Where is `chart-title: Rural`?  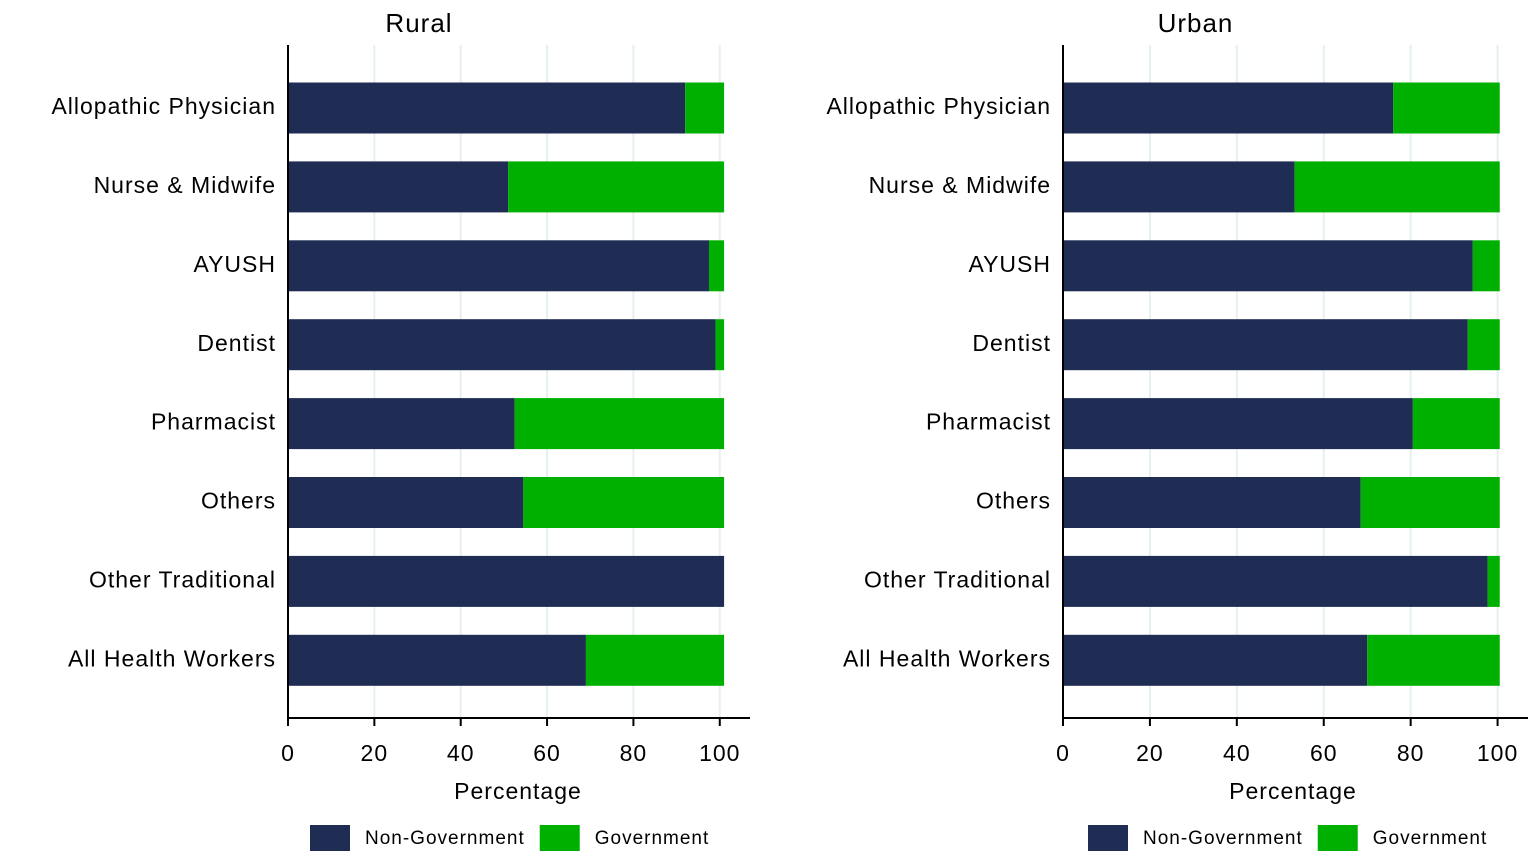 chart-title: Rural is located at coordinates (418, 23).